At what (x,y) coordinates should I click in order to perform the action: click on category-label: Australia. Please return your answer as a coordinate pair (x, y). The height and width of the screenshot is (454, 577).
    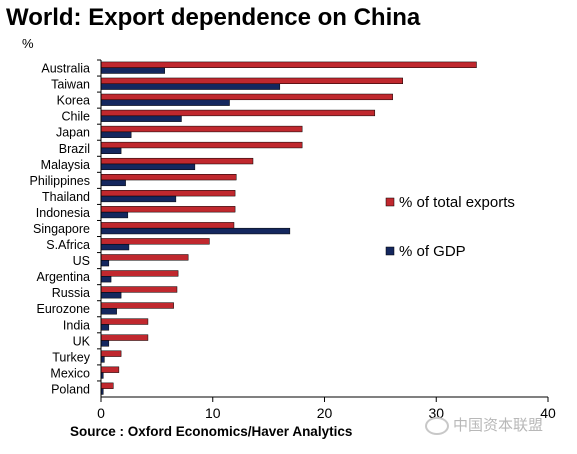
    Looking at the image, I should click on (65, 69).